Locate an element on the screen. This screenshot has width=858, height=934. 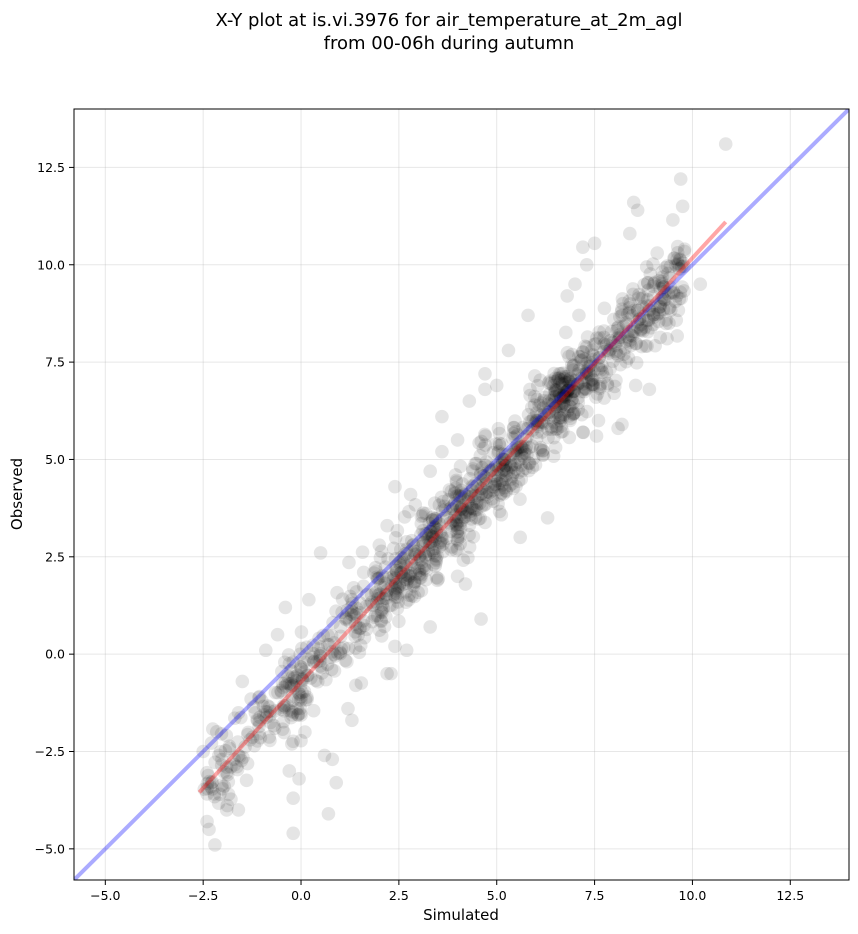
y-tick-label: 10.0 is located at coordinates (51, 264).